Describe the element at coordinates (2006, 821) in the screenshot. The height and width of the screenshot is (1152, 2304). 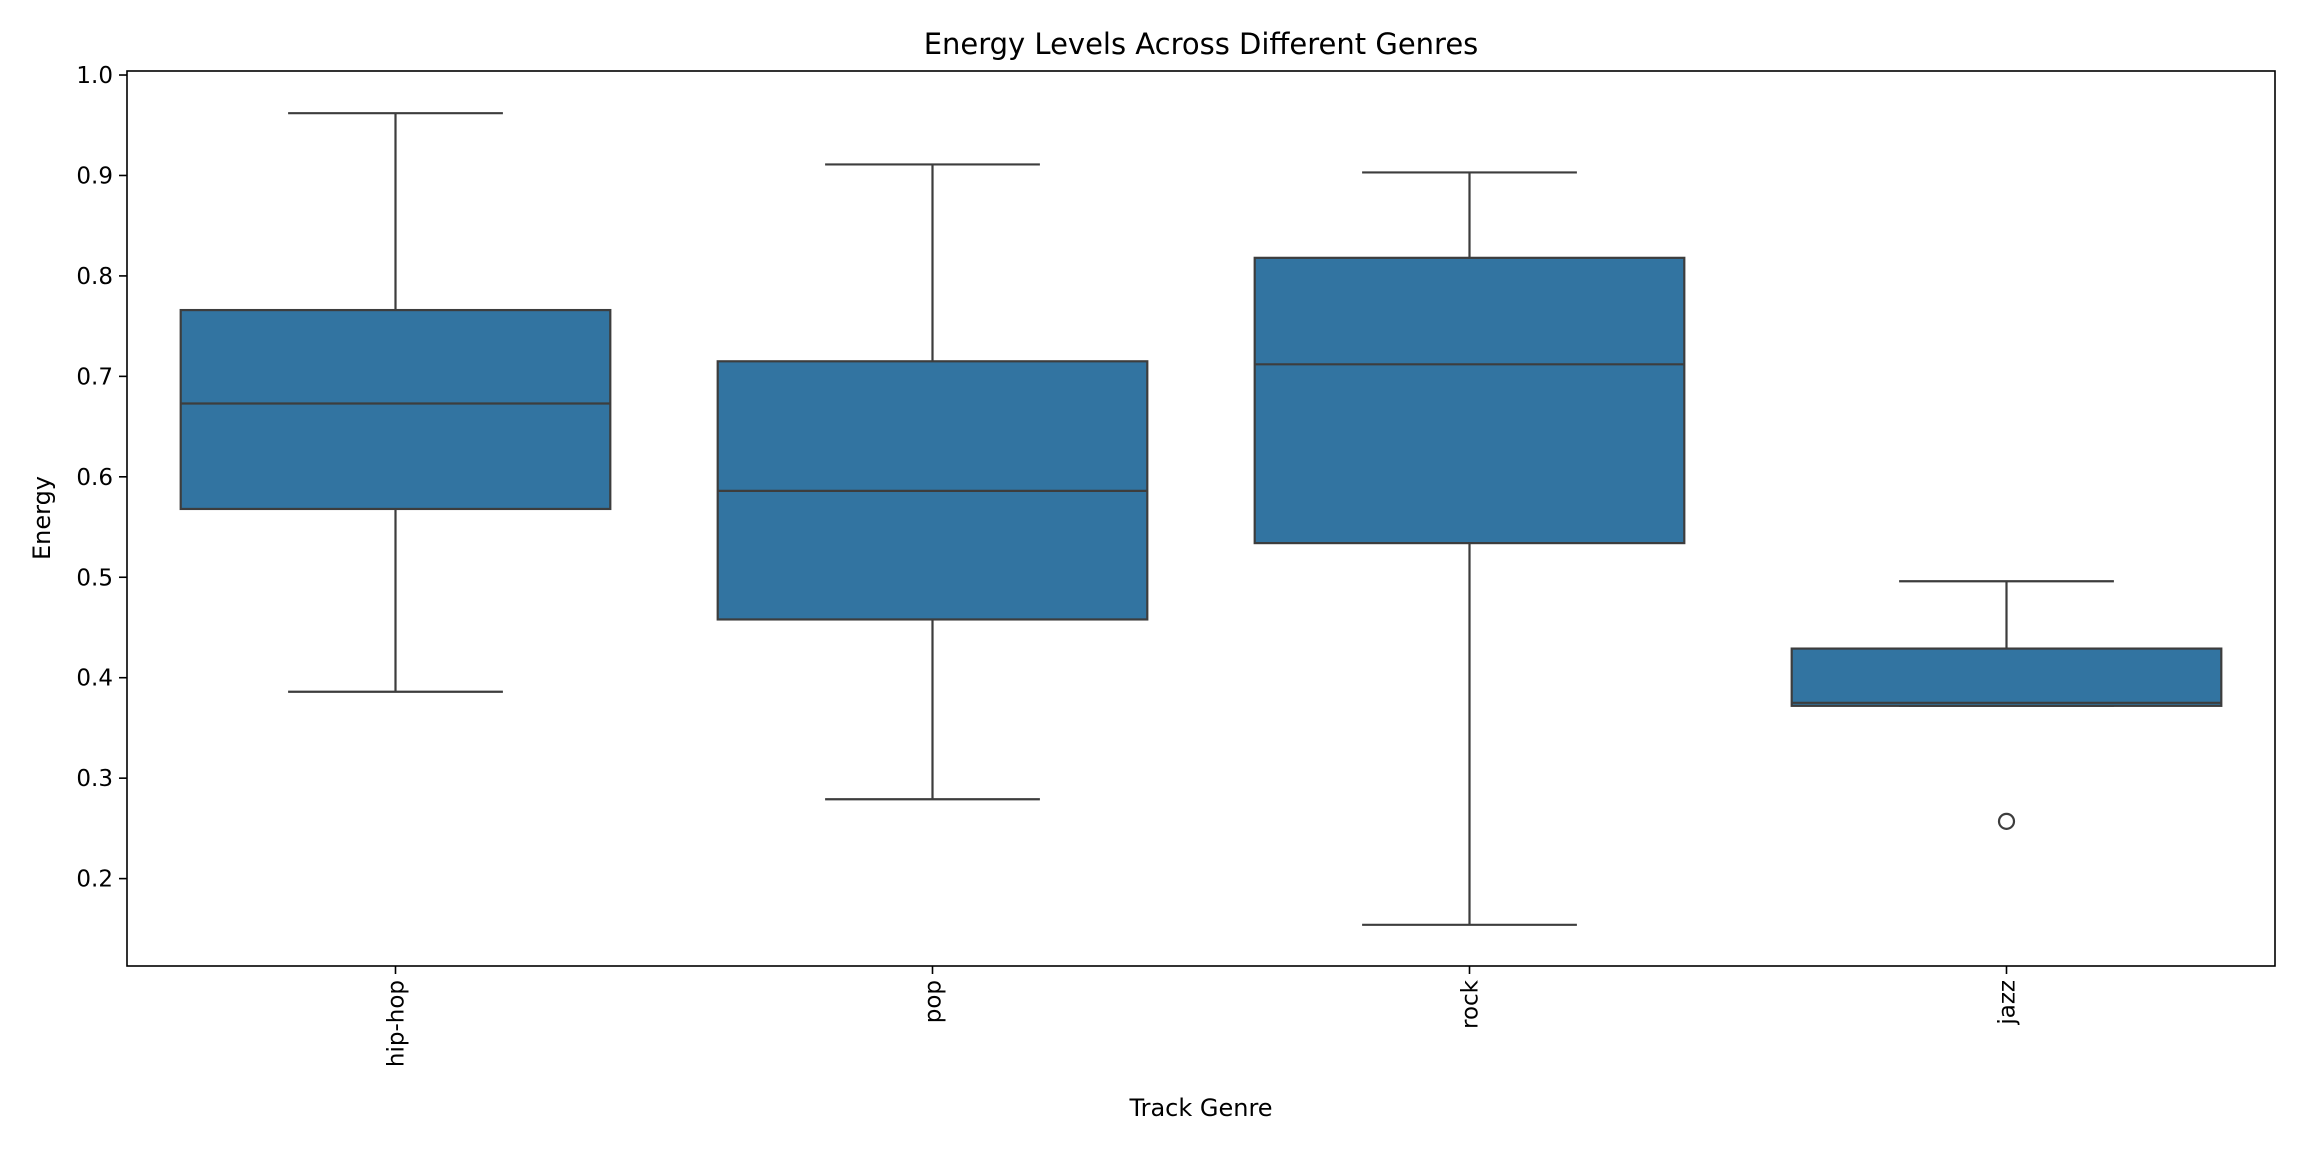
I see `outlier-point` at that location.